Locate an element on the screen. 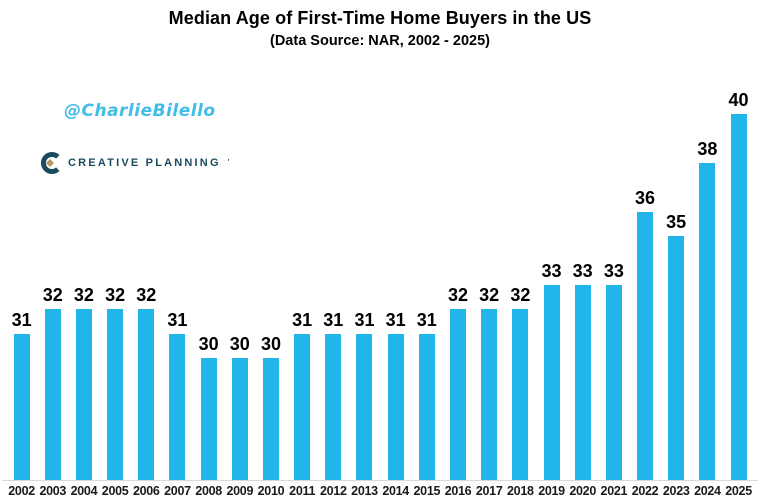  x-axis-tick-label: 2003 is located at coordinates (53, 491).